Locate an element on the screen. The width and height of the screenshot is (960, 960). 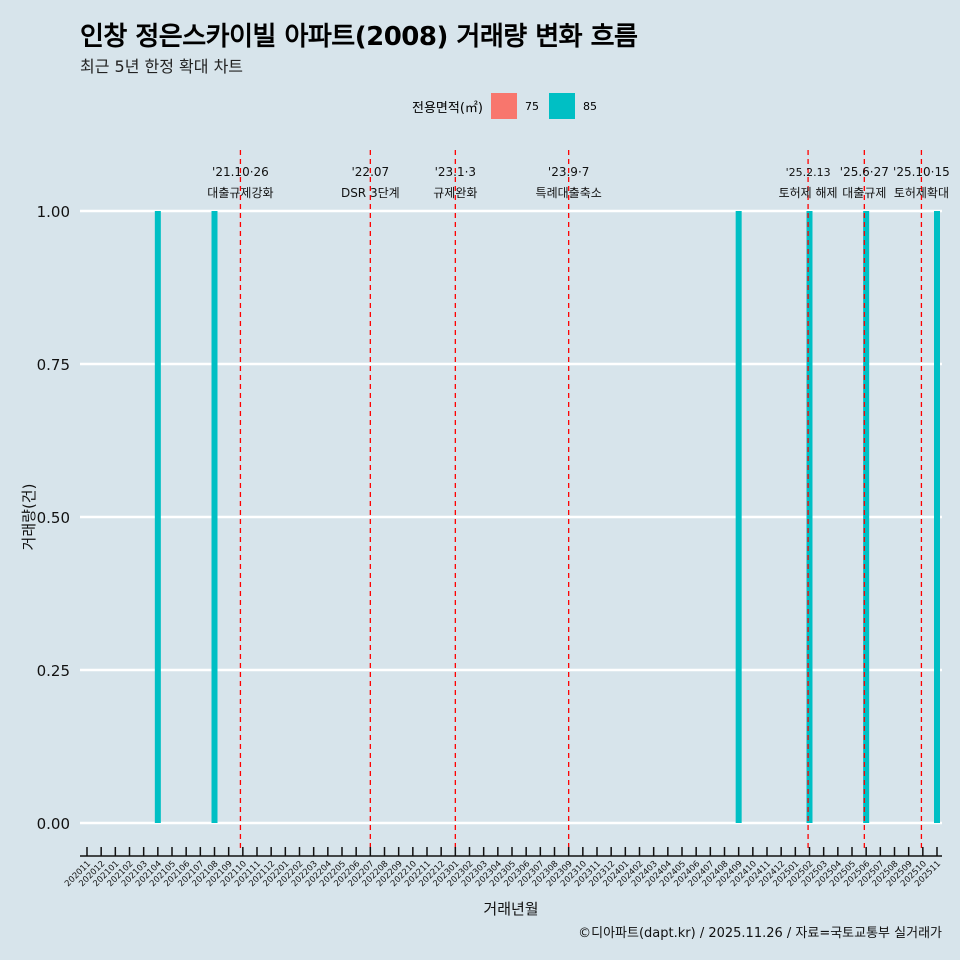
event-label: 대출규제 is located at coordinates (864, 193).